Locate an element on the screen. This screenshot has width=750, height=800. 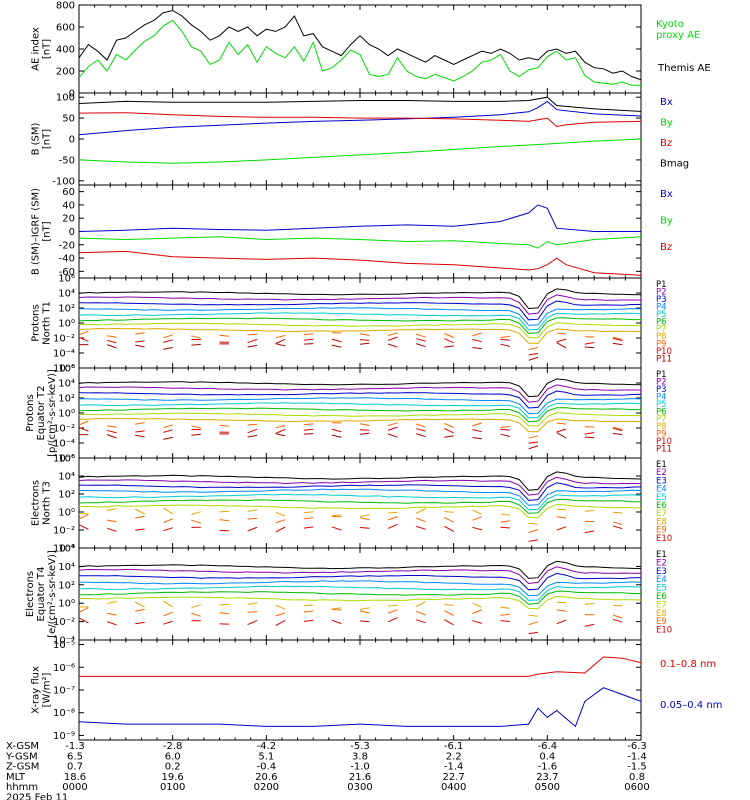
y-axis: 10⁻⁴ 10⁻² 10⁰ 10² 10⁴ 10⁶ is located at coordinates (347, 504).